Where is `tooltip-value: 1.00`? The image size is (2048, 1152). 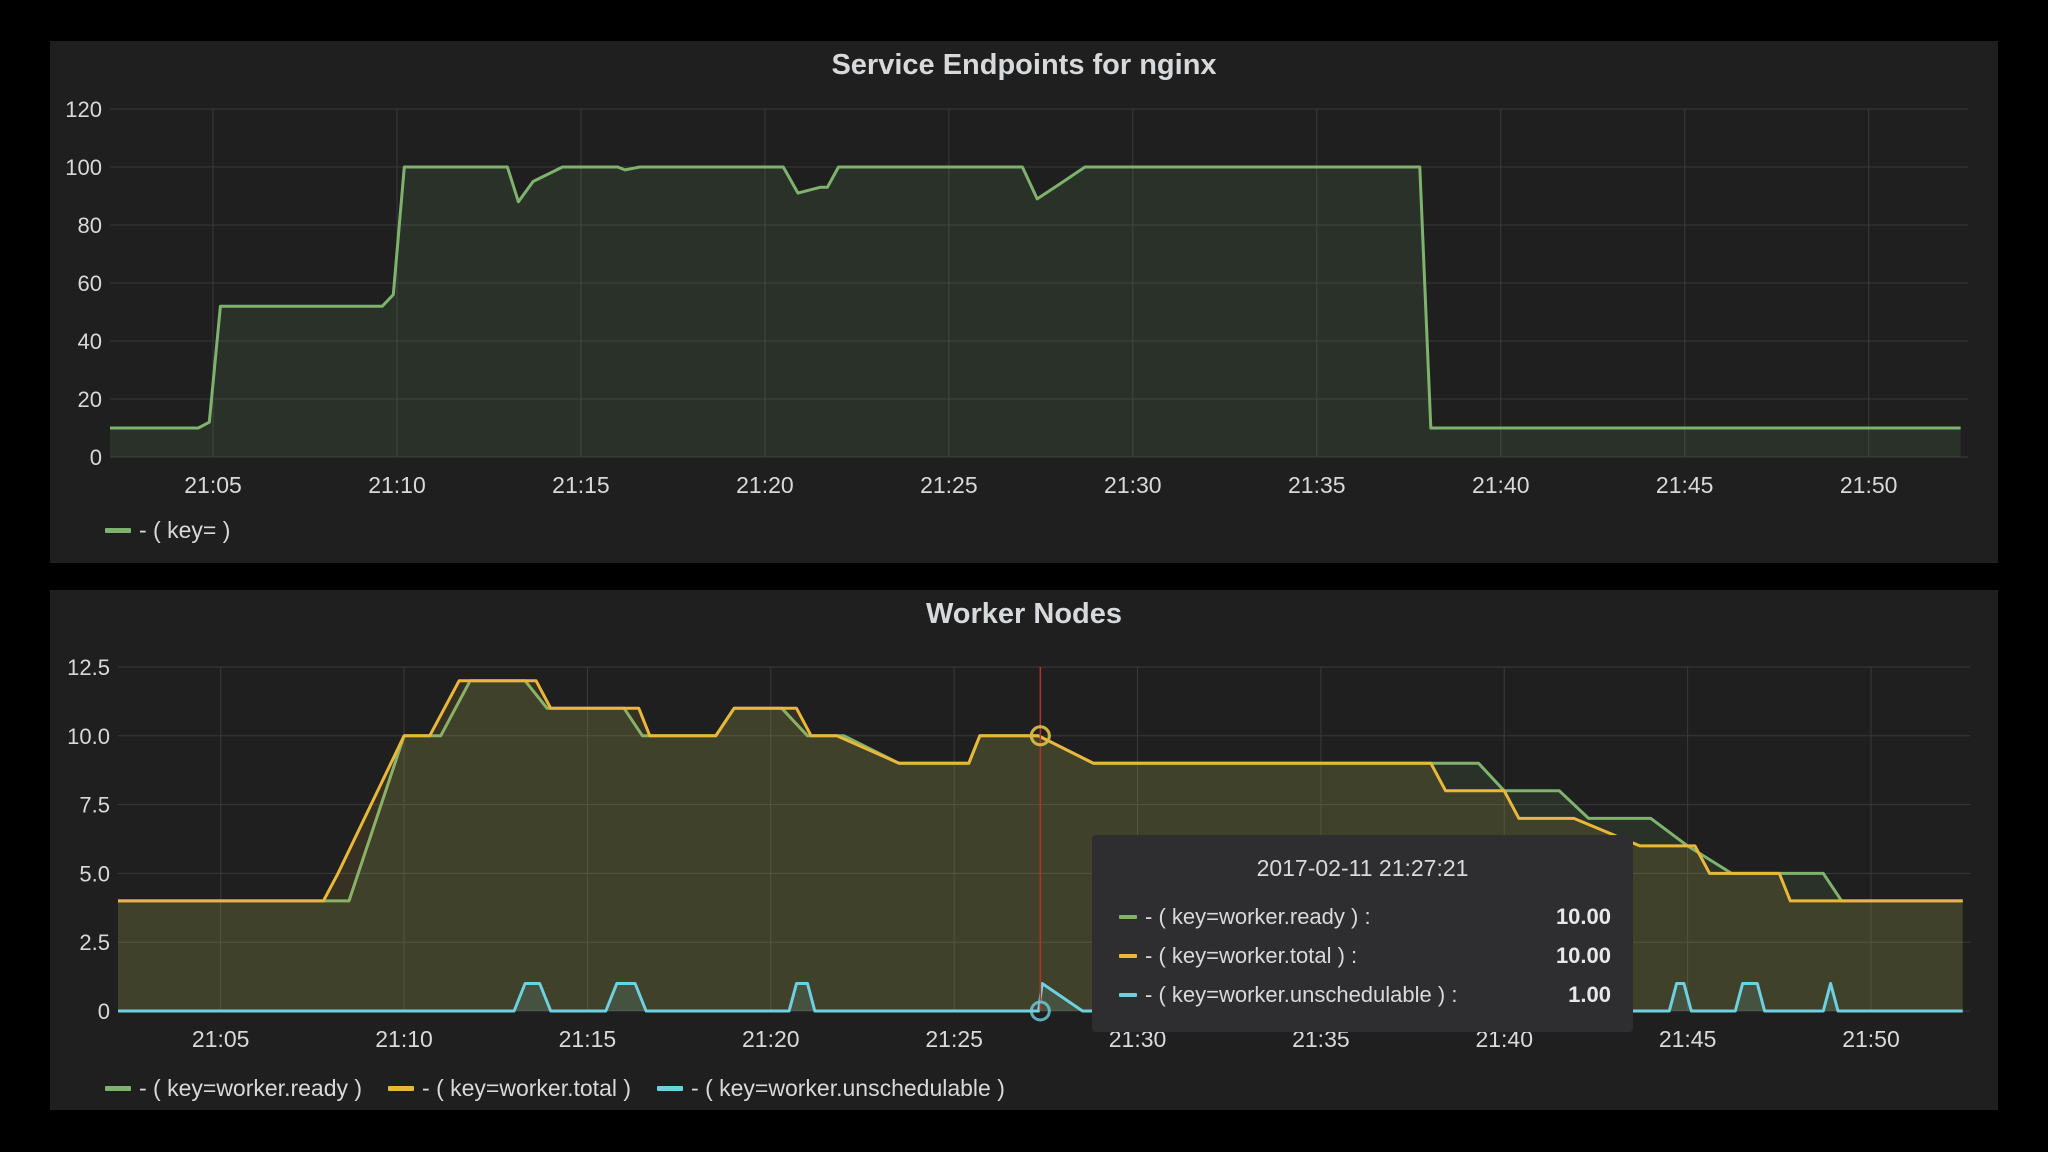
tooltip-value: 1.00 is located at coordinates (1589, 994).